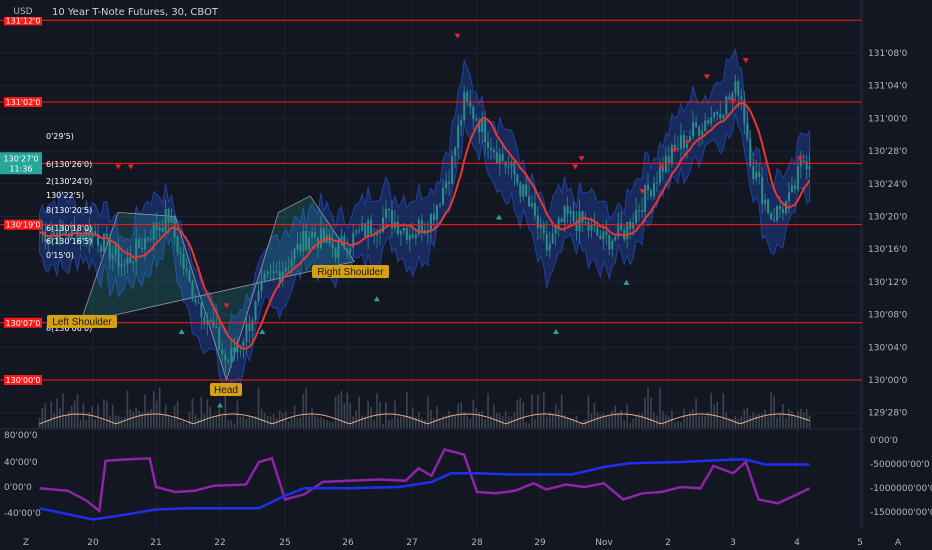 This screenshot has height=550, width=932. Describe the element at coordinates (604, 543) in the screenshot. I see `time-tick: Nov` at that location.